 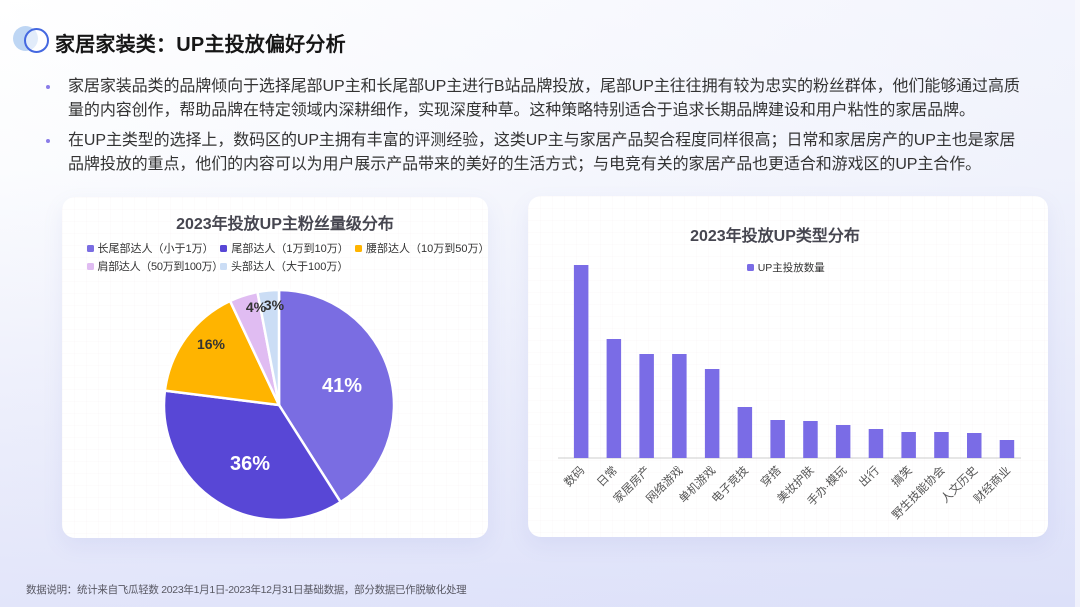 What do you see at coordinates (992, 484) in the screenshot?
I see `svg-text: 财经商业` at bounding box center [992, 484].